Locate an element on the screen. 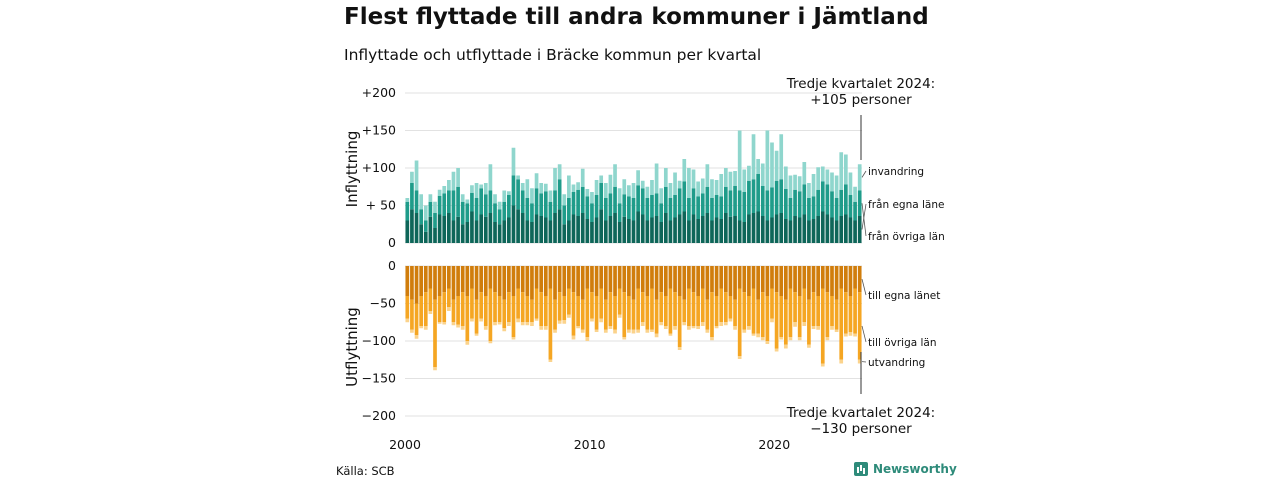 The width and height of the screenshot is (1280, 480). y-tick-label: −100 is located at coordinates (379, 340).